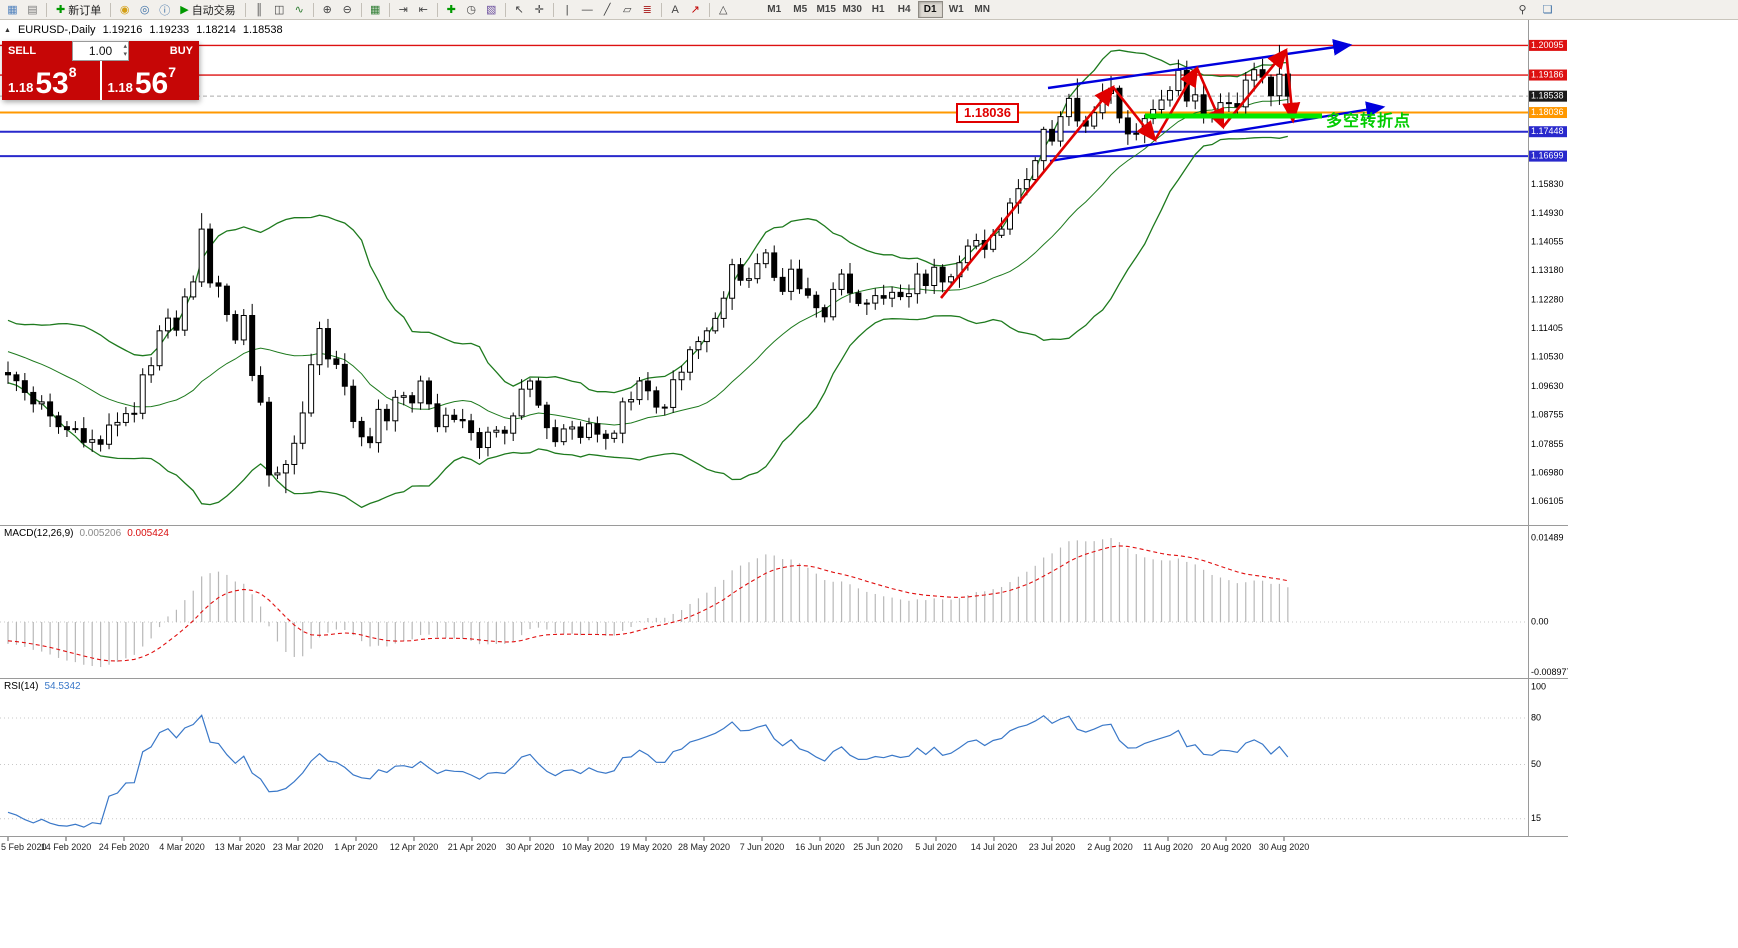 Image resolution: width=1738 pixels, height=948 pixels. I want to click on timeframe-d1-button: D1, so click(930, 9).